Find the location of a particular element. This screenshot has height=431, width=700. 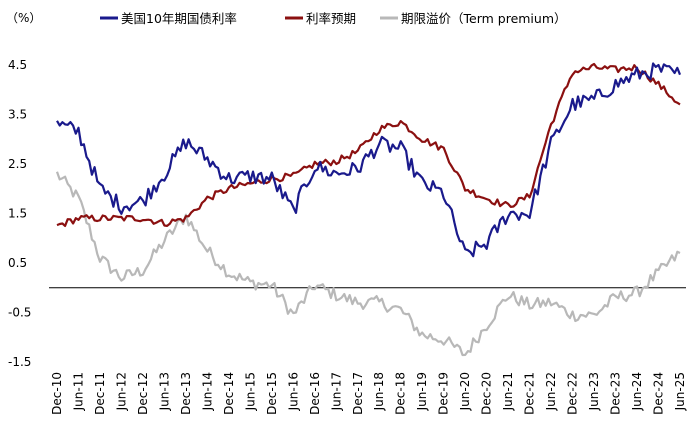

x-tick-label: Dec-19 is located at coordinates (444, 393).